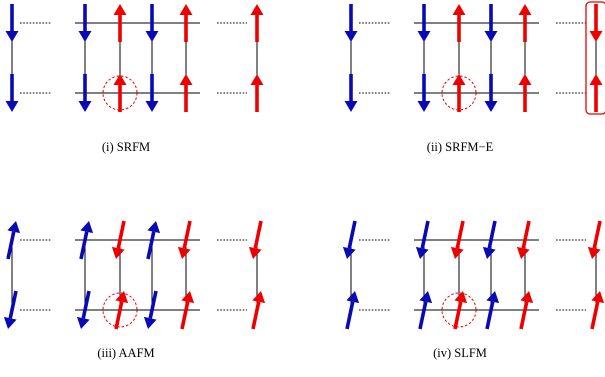 Image resolution: width=605 pixels, height=377 pixels. Describe the element at coordinates (460, 353) in the screenshot. I see `panel-caption-slfm: (iv) SLFM` at that location.